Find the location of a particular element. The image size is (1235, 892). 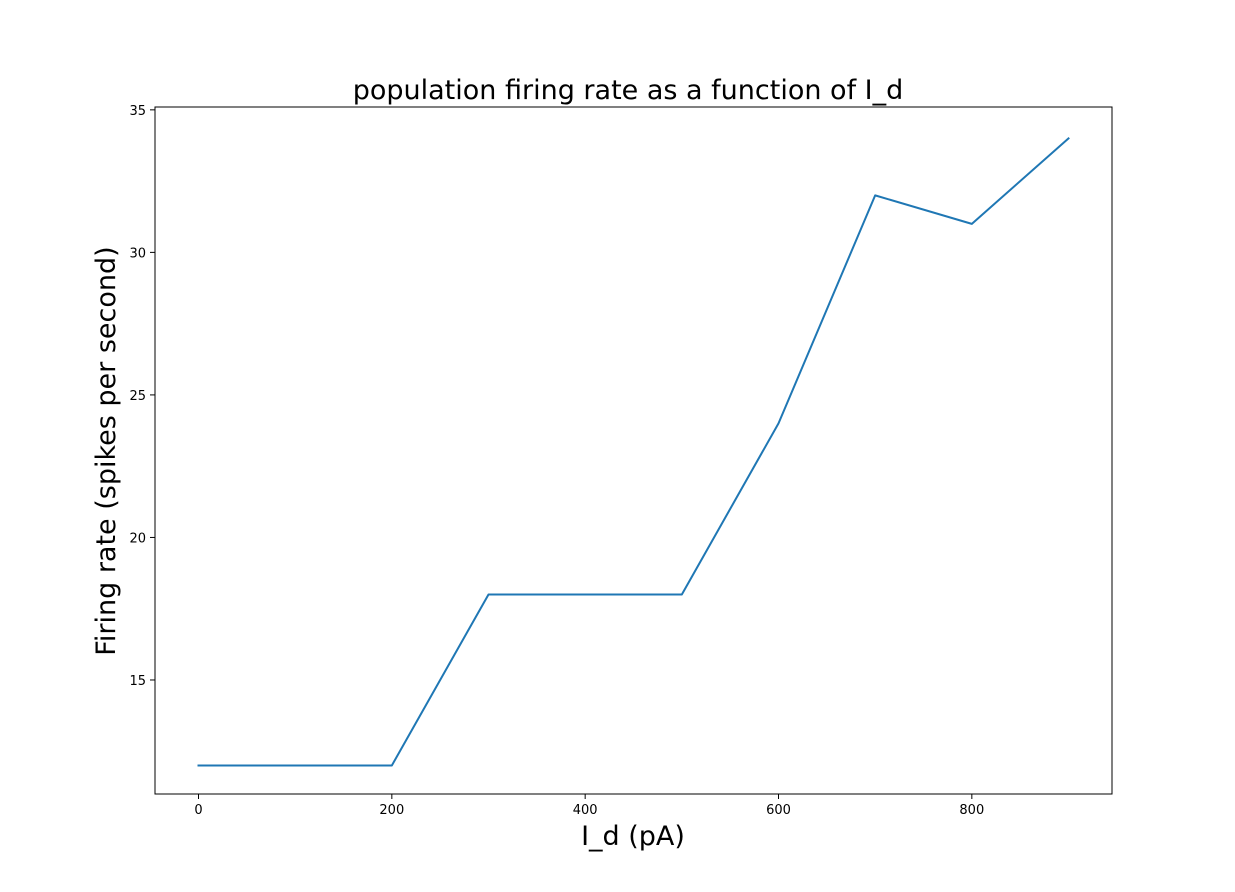

y-tick-label: 20 is located at coordinates (137, 538).